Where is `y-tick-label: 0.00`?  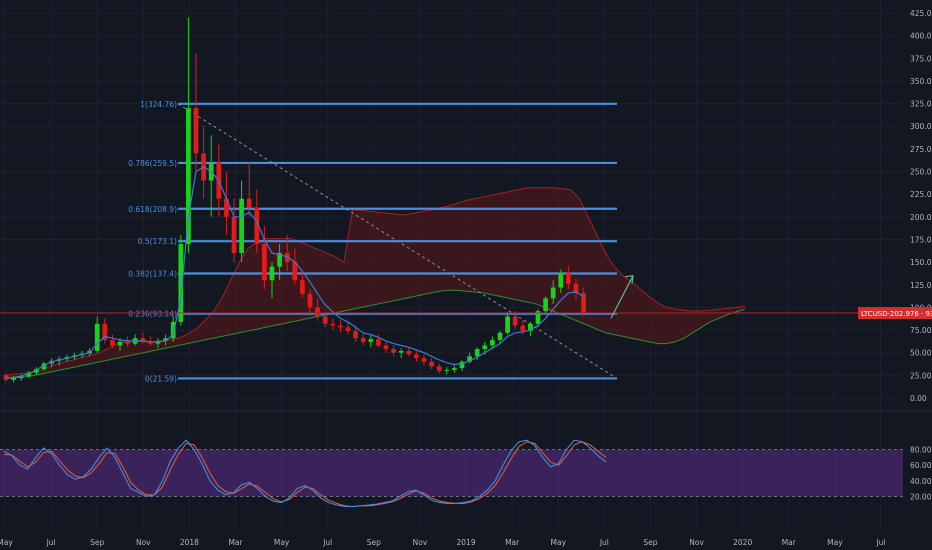 y-tick-label: 0.00 is located at coordinates (918, 398).